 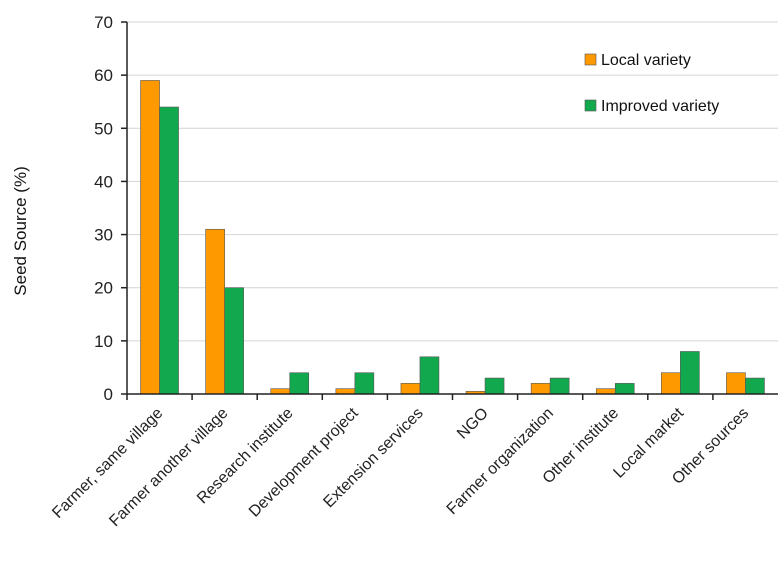 I want to click on legend: Local variety Improved variety, so click(x=651, y=83).